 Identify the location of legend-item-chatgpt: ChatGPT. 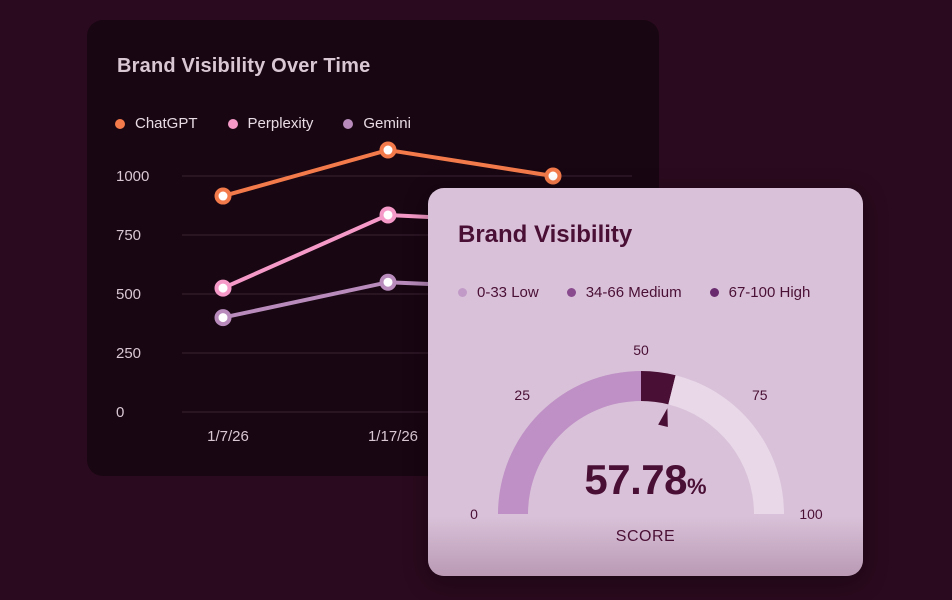
(156, 123).